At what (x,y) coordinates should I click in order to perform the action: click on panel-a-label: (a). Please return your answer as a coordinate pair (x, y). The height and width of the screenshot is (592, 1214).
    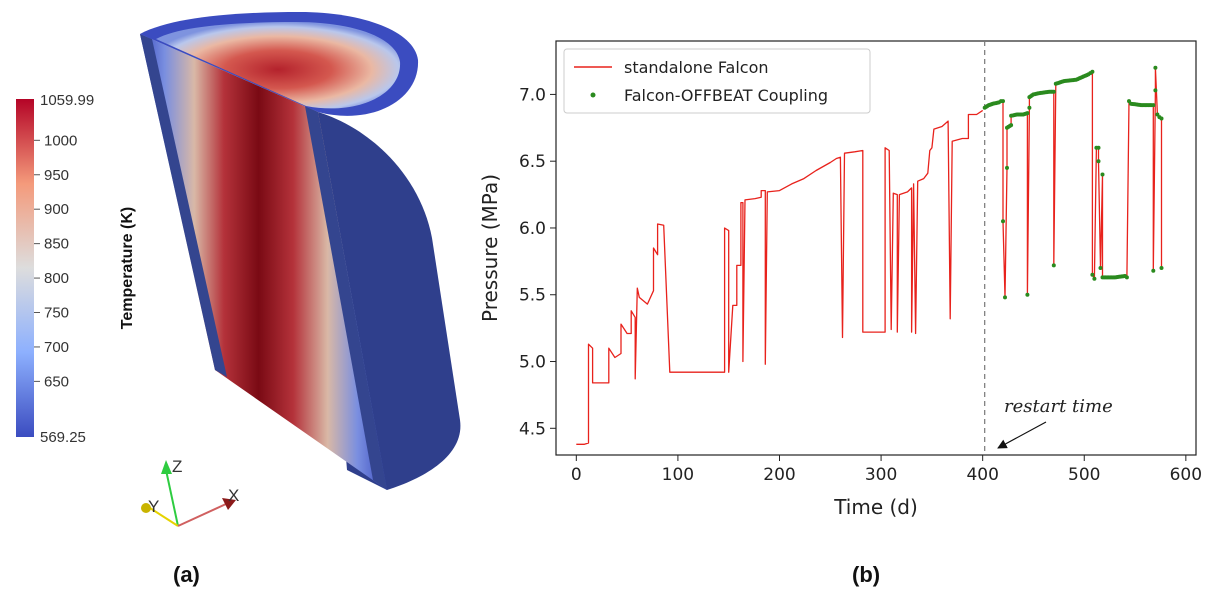
    Looking at the image, I should click on (186, 574).